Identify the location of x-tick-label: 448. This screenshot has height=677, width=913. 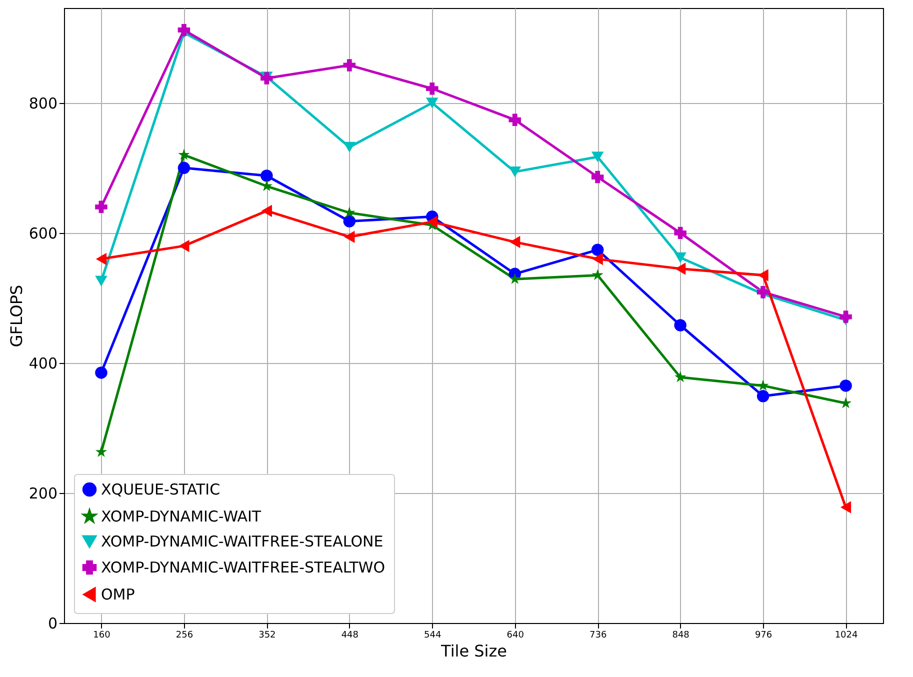
(350, 635).